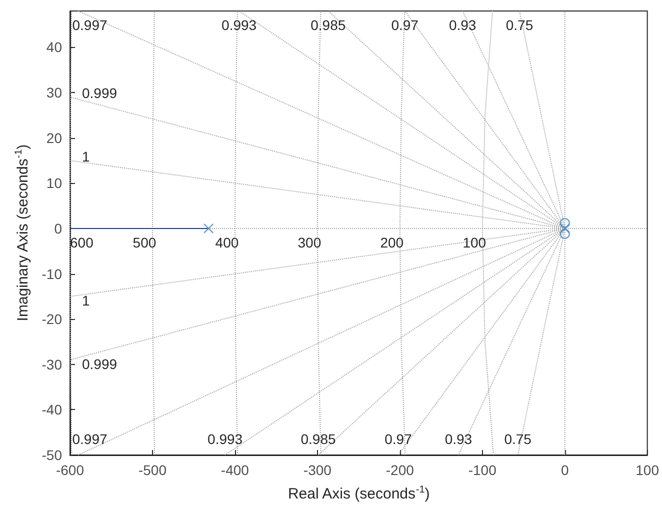  What do you see at coordinates (227, 242) in the screenshot?
I see `annotation: 400` at bounding box center [227, 242].